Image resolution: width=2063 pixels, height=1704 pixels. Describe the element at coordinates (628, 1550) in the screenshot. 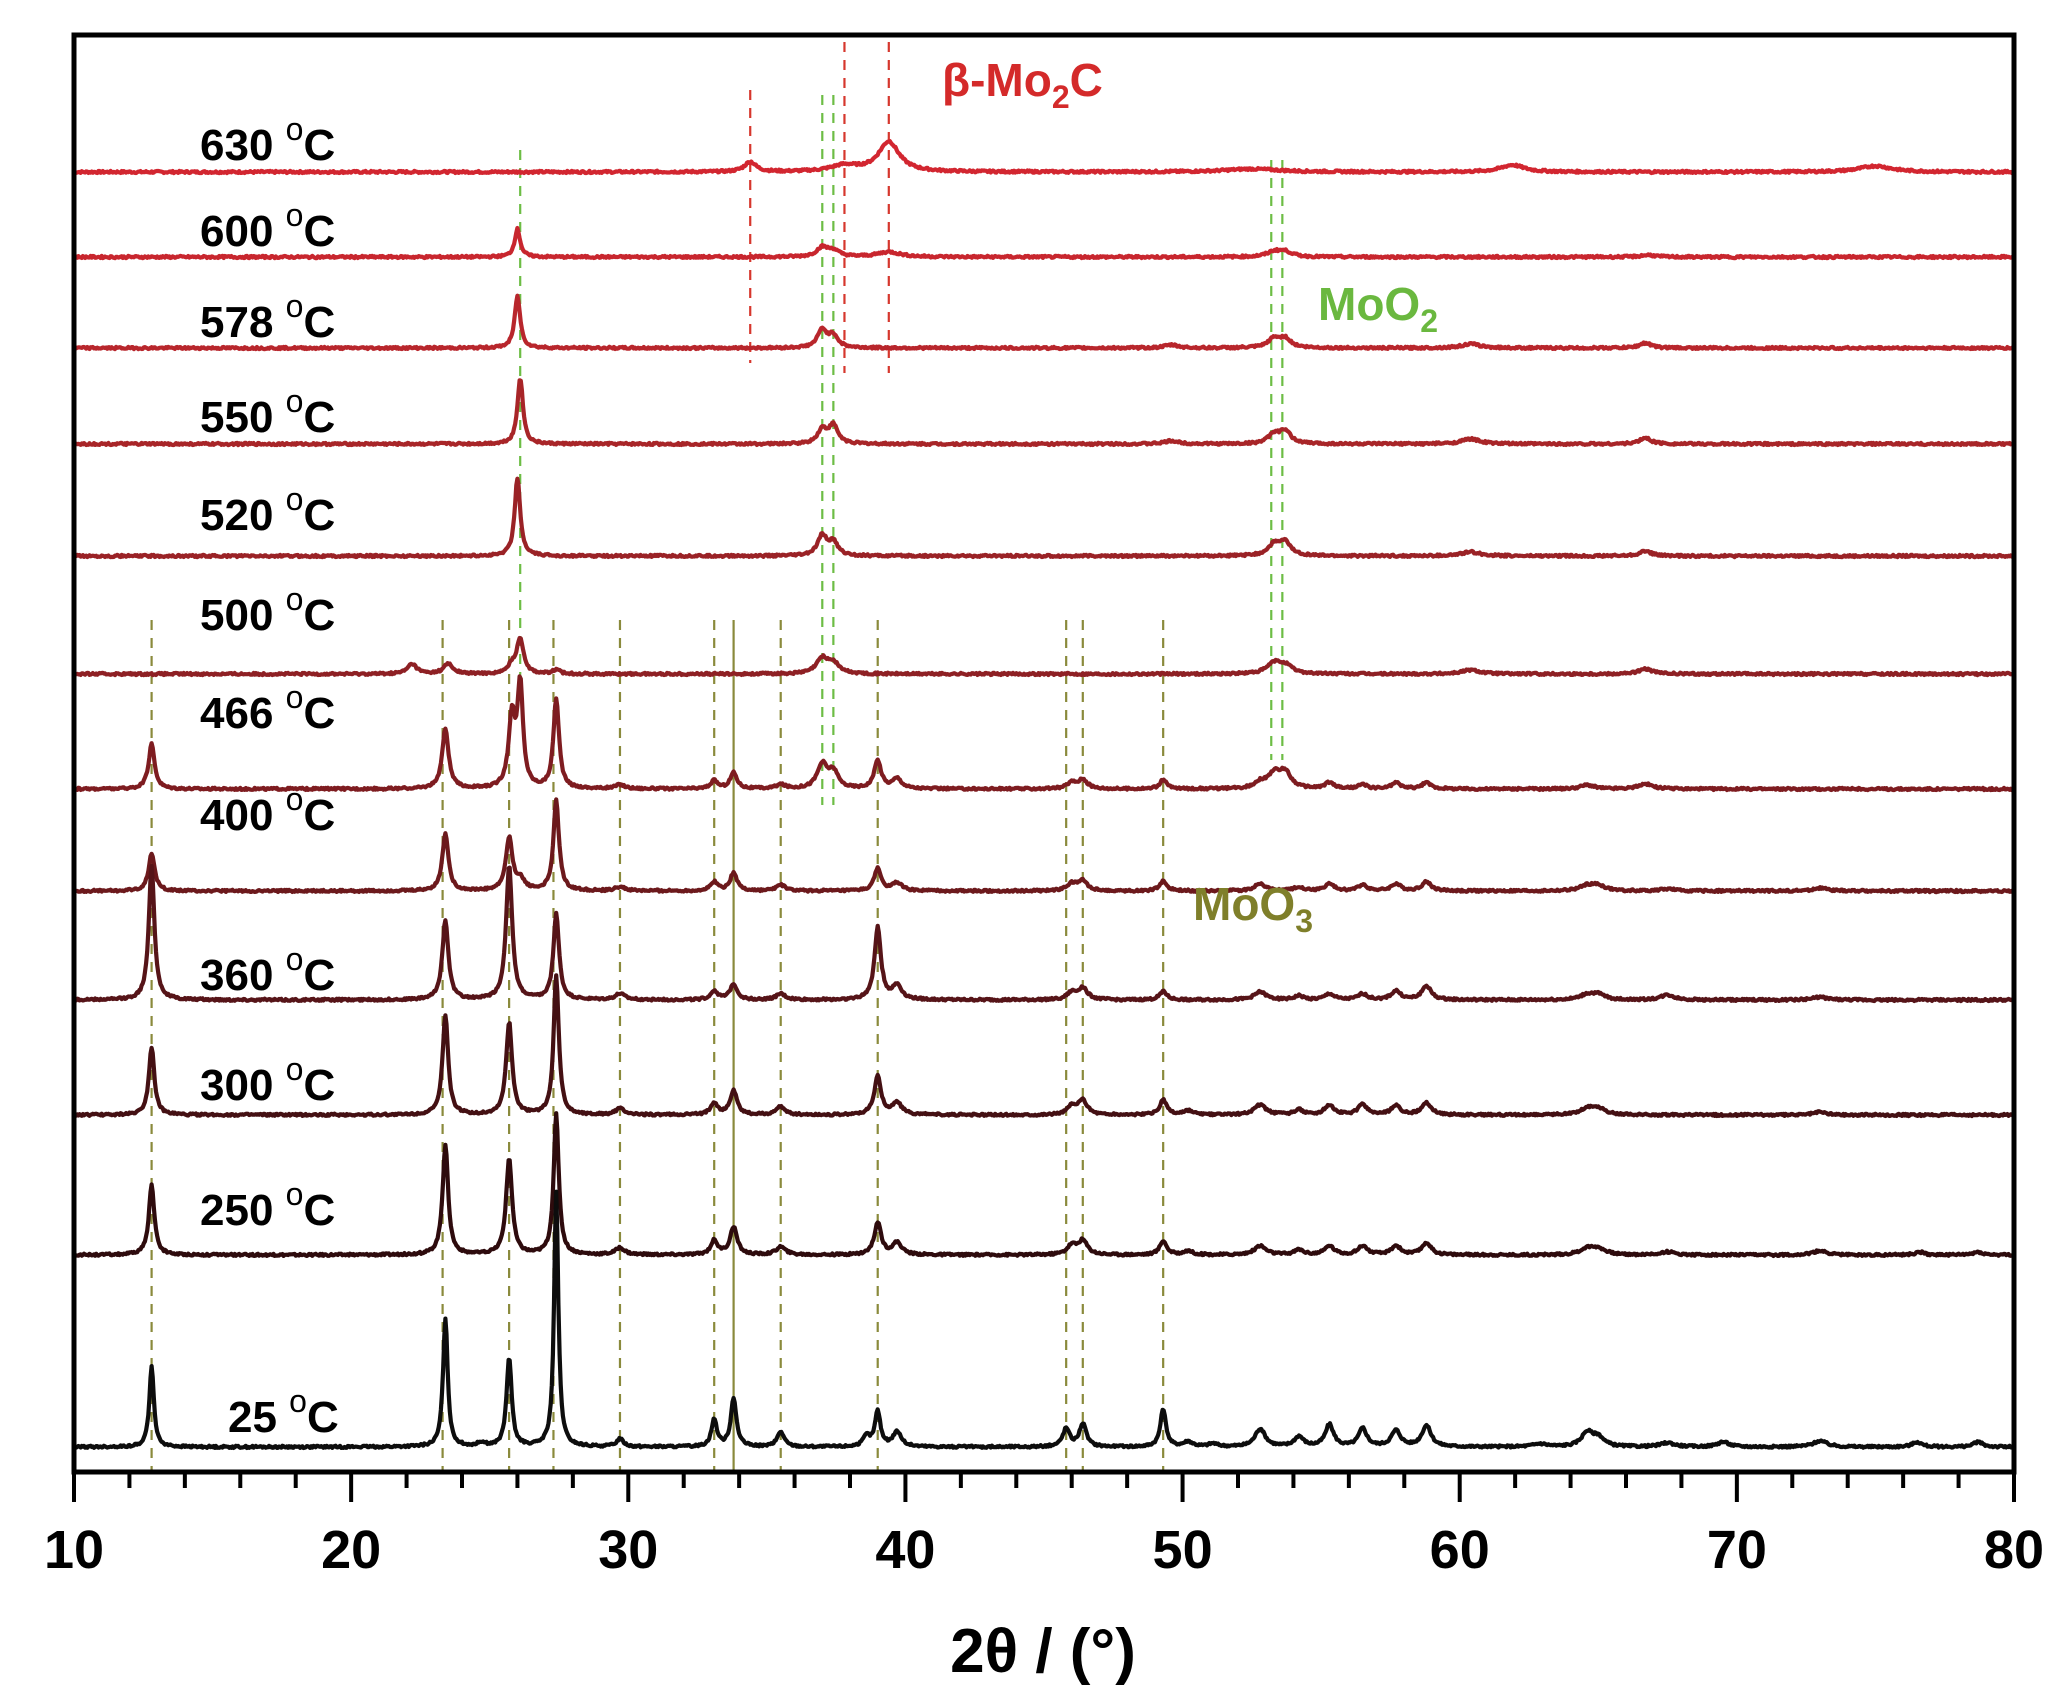

I see `x-tick-label: 30` at that location.